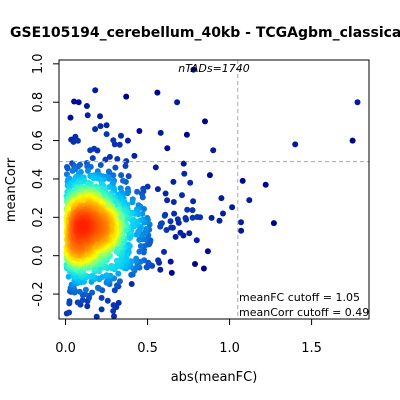 Image resolution: width=400 pixels, height=400 pixels. What do you see at coordinates (11, 189) in the screenshot?
I see `y-axis-label: meanCorr` at bounding box center [11, 189].